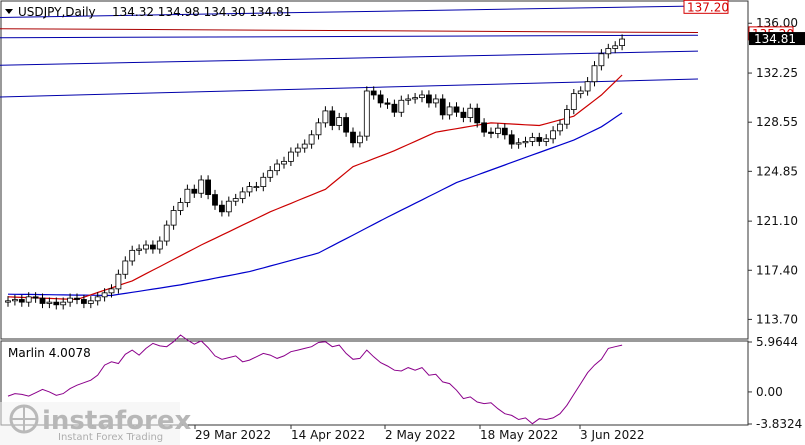 The width and height of the screenshot is (805, 445). I want to click on time-tick-label: 29 Mar 2022, so click(233, 435).